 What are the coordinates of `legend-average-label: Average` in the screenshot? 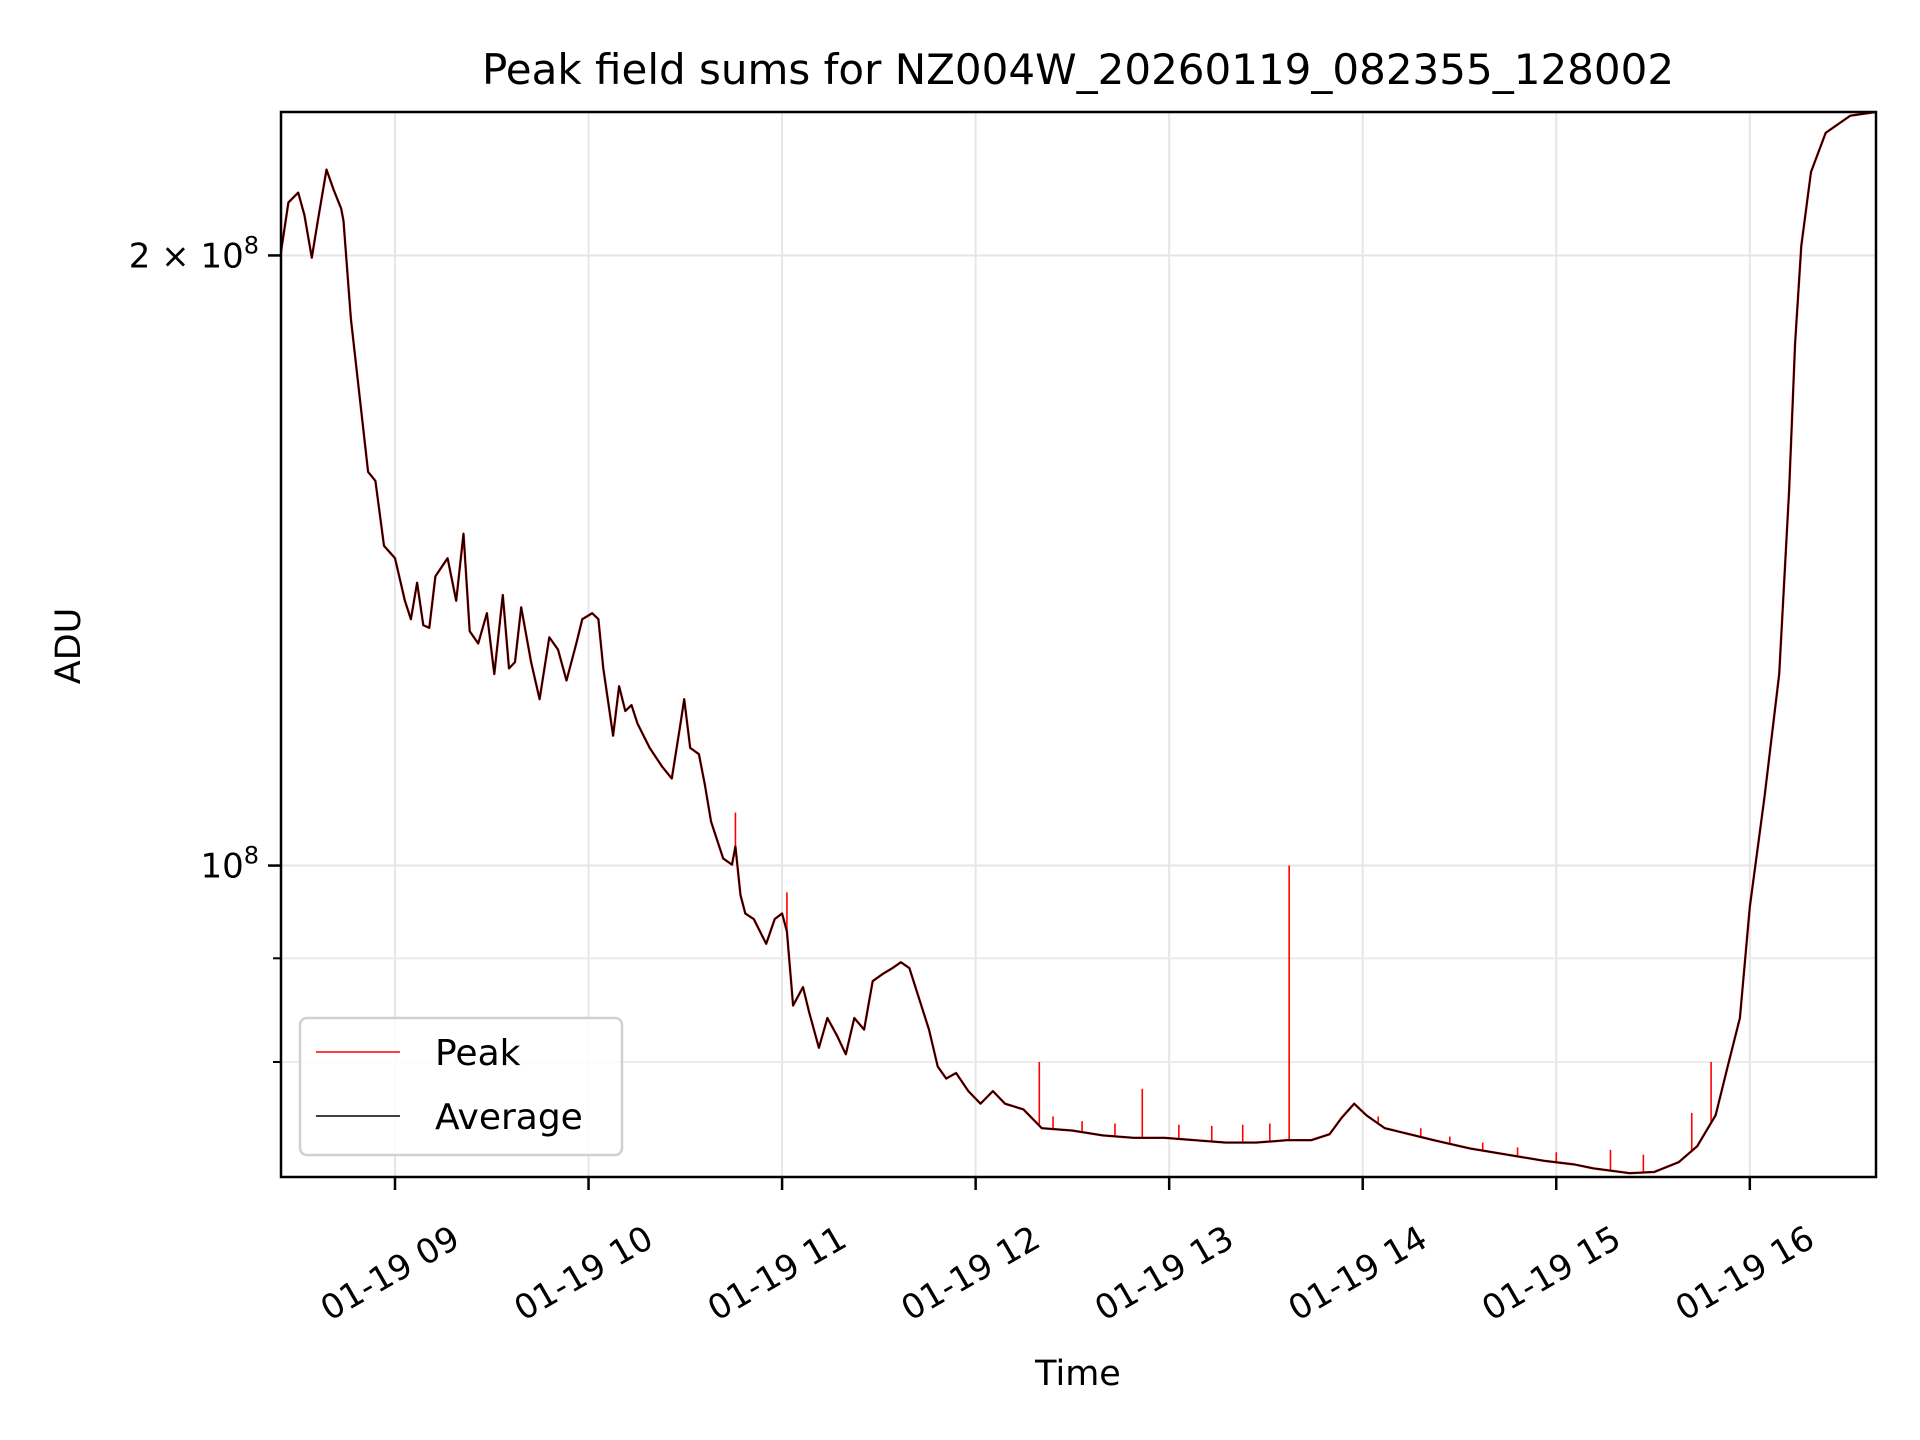 It's located at (509, 1117).